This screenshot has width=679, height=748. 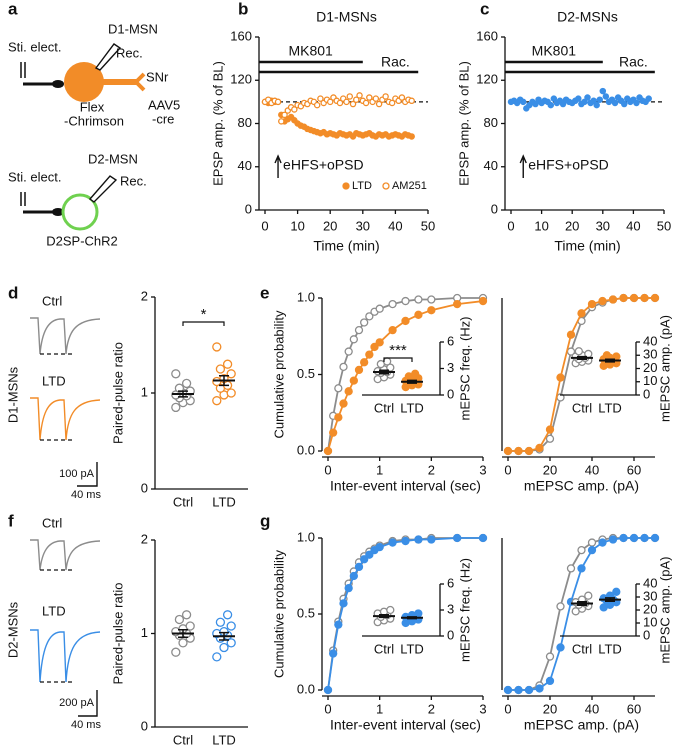 What do you see at coordinates (484, 9) in the screenshot?
I see `panel-letter: c` at bounding box center [484, 9].